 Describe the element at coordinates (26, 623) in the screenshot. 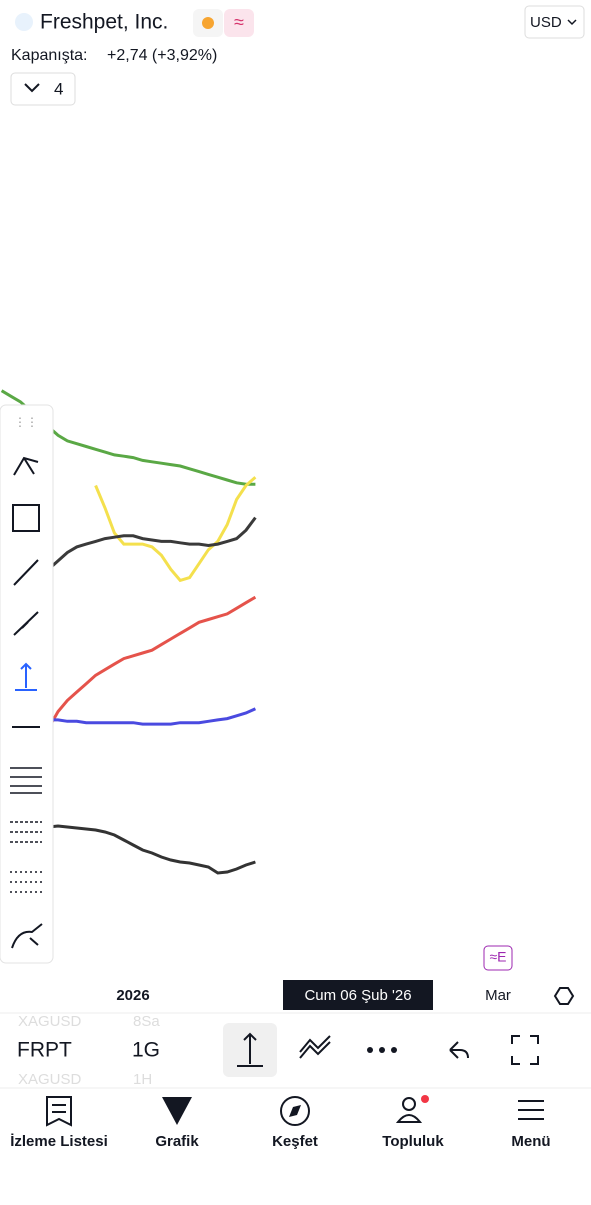

I see `tool-ray` at that location.